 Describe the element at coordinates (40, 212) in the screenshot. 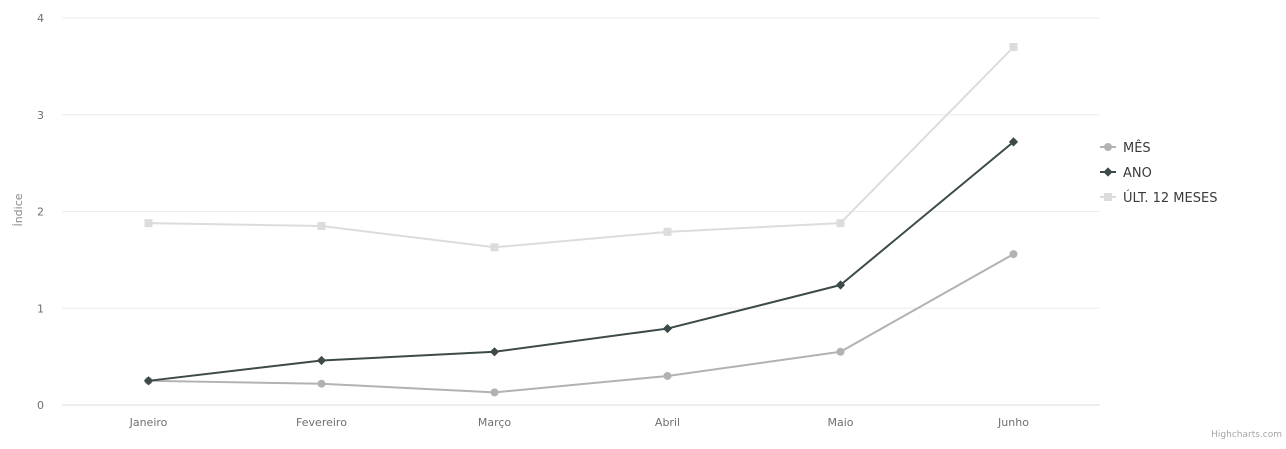

I see `y-tick-label: 2` at that location.